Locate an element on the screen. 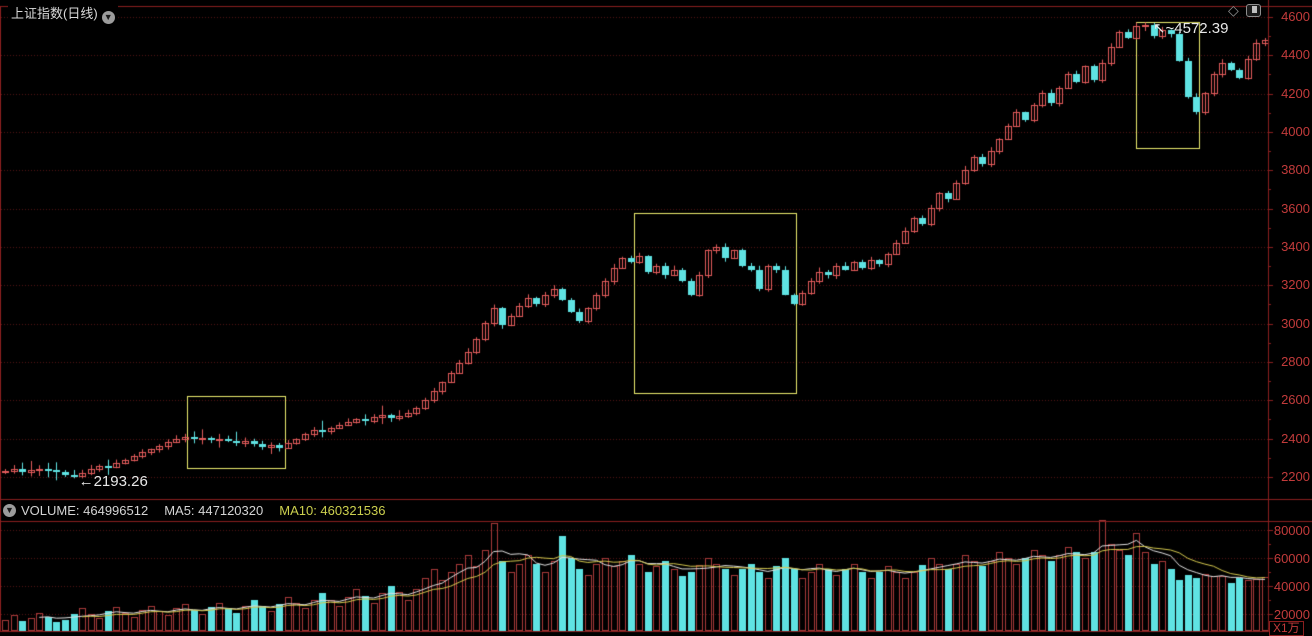  price-axis-label: 3800 is located at coordinates (1295, 170).